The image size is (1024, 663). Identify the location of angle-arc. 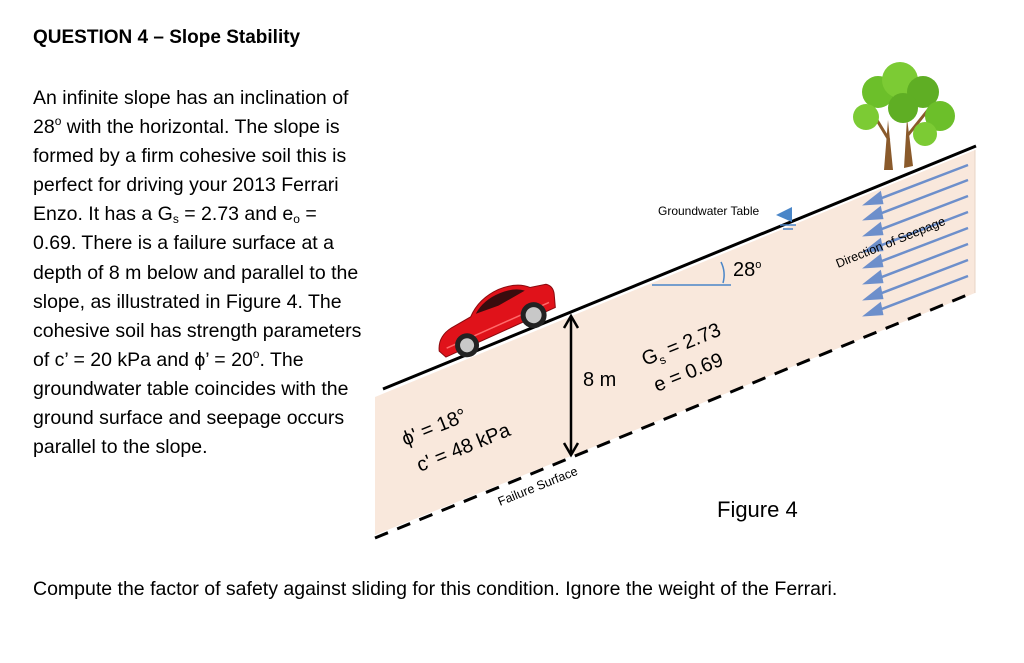
(722, 272).